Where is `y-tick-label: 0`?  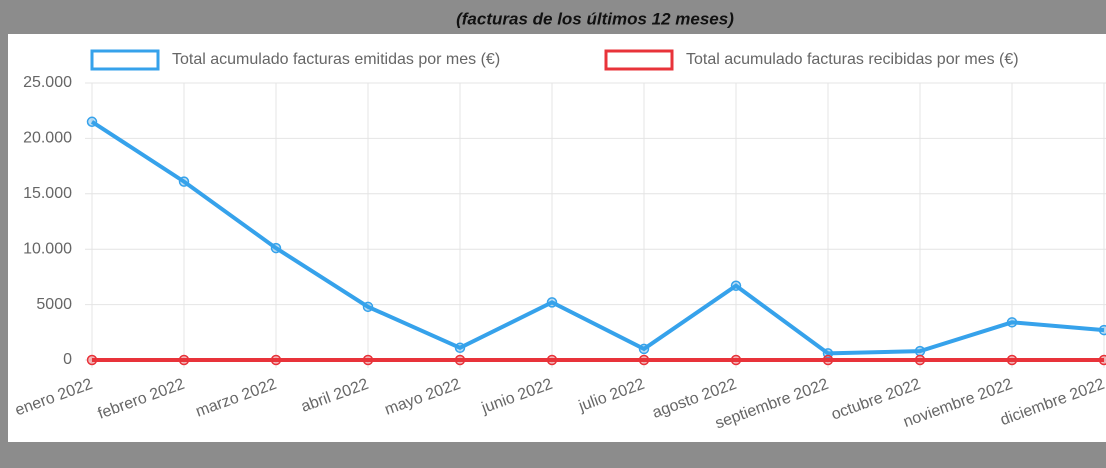
y-tick-label: 0 is located at coordinates (67, 359).